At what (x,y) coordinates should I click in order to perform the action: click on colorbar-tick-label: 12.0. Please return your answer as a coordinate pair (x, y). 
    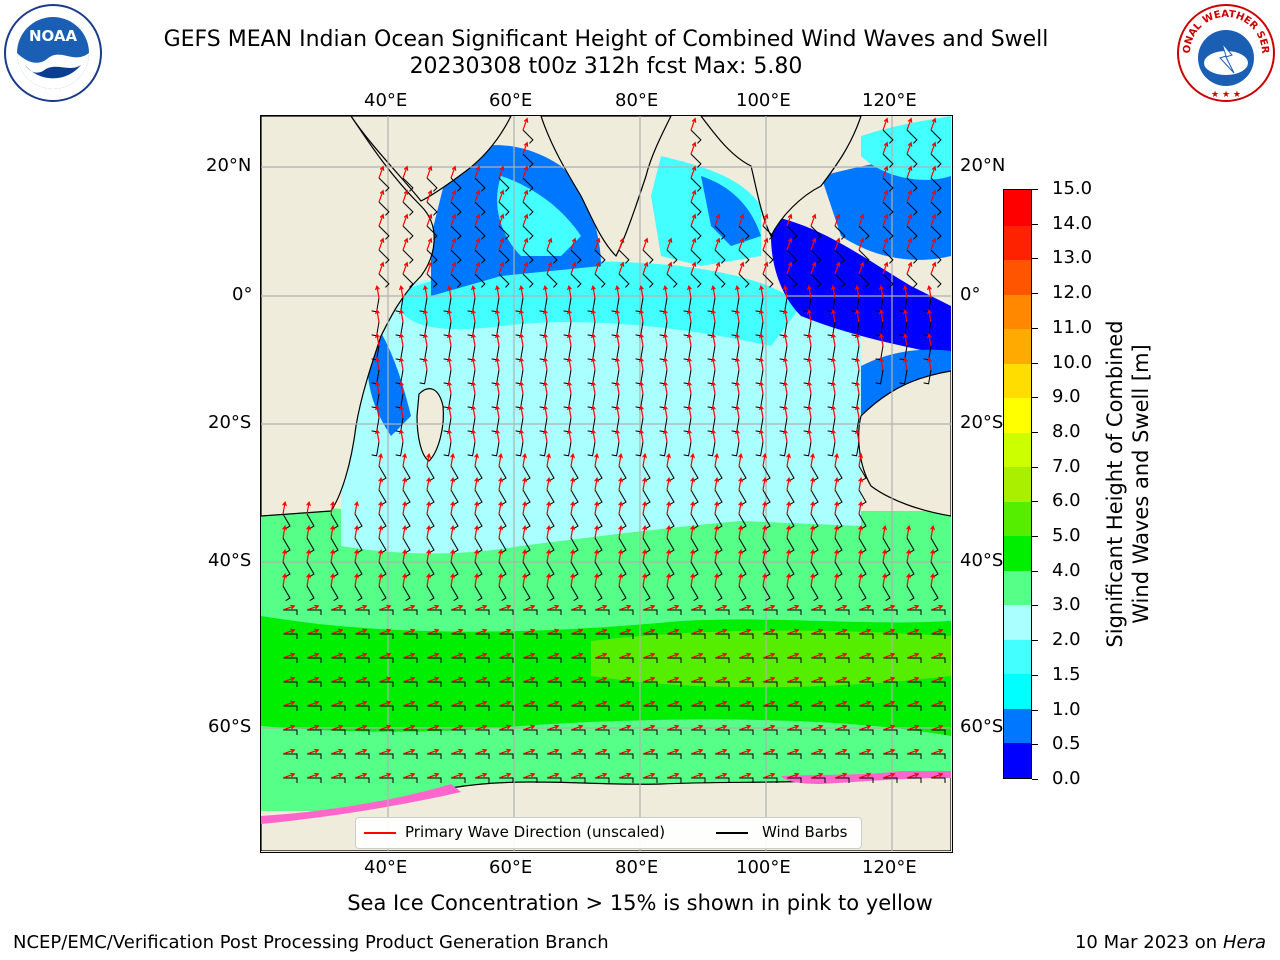
    Looking at the image, I should click on (1072, 293).